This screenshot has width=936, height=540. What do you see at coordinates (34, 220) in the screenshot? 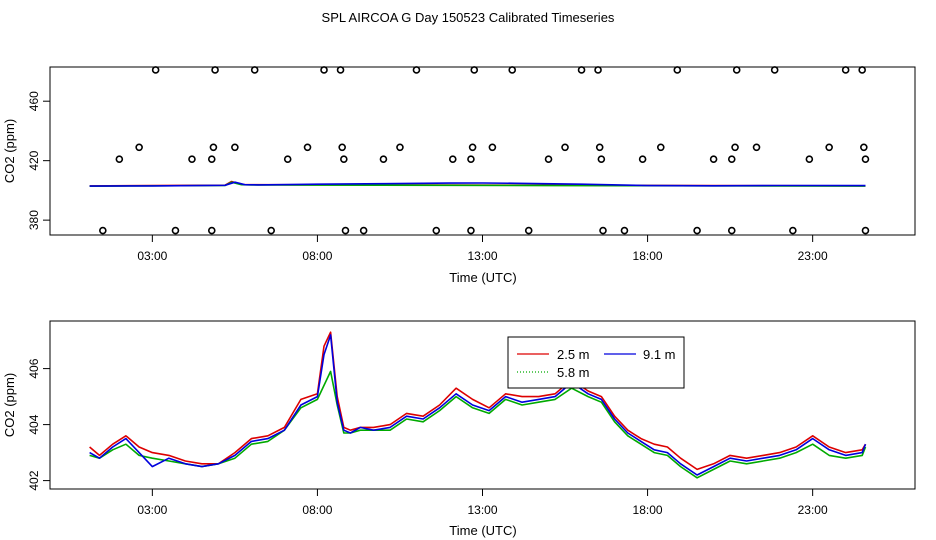
I see `panel-scatter-ytick-label: 380` at bounding box center [34, 220].